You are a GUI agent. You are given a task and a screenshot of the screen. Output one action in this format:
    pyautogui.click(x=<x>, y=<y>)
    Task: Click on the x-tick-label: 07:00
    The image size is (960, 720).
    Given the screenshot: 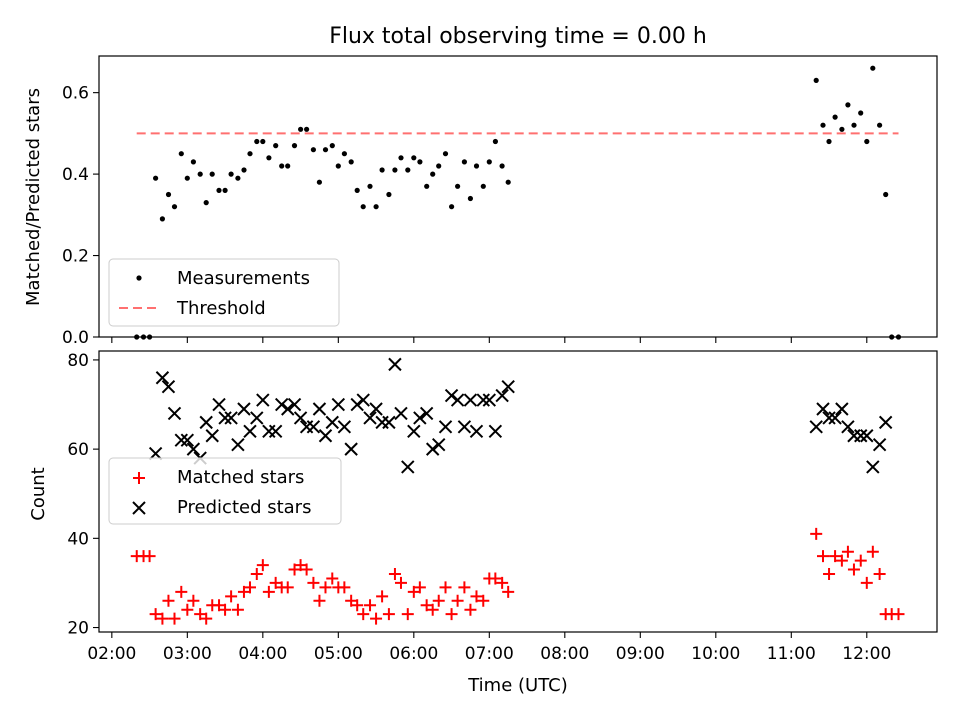 What is the action you would take?
    pyautogui.click(x=489, y=654)
    